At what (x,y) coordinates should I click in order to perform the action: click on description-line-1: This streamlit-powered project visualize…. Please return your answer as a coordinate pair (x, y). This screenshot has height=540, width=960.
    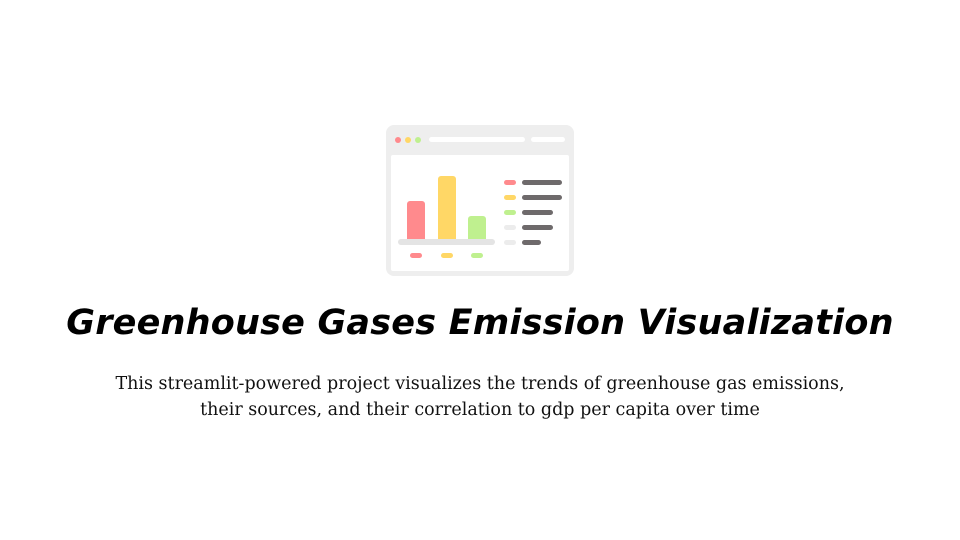
    Looking at the image, I should click on (480, 384).